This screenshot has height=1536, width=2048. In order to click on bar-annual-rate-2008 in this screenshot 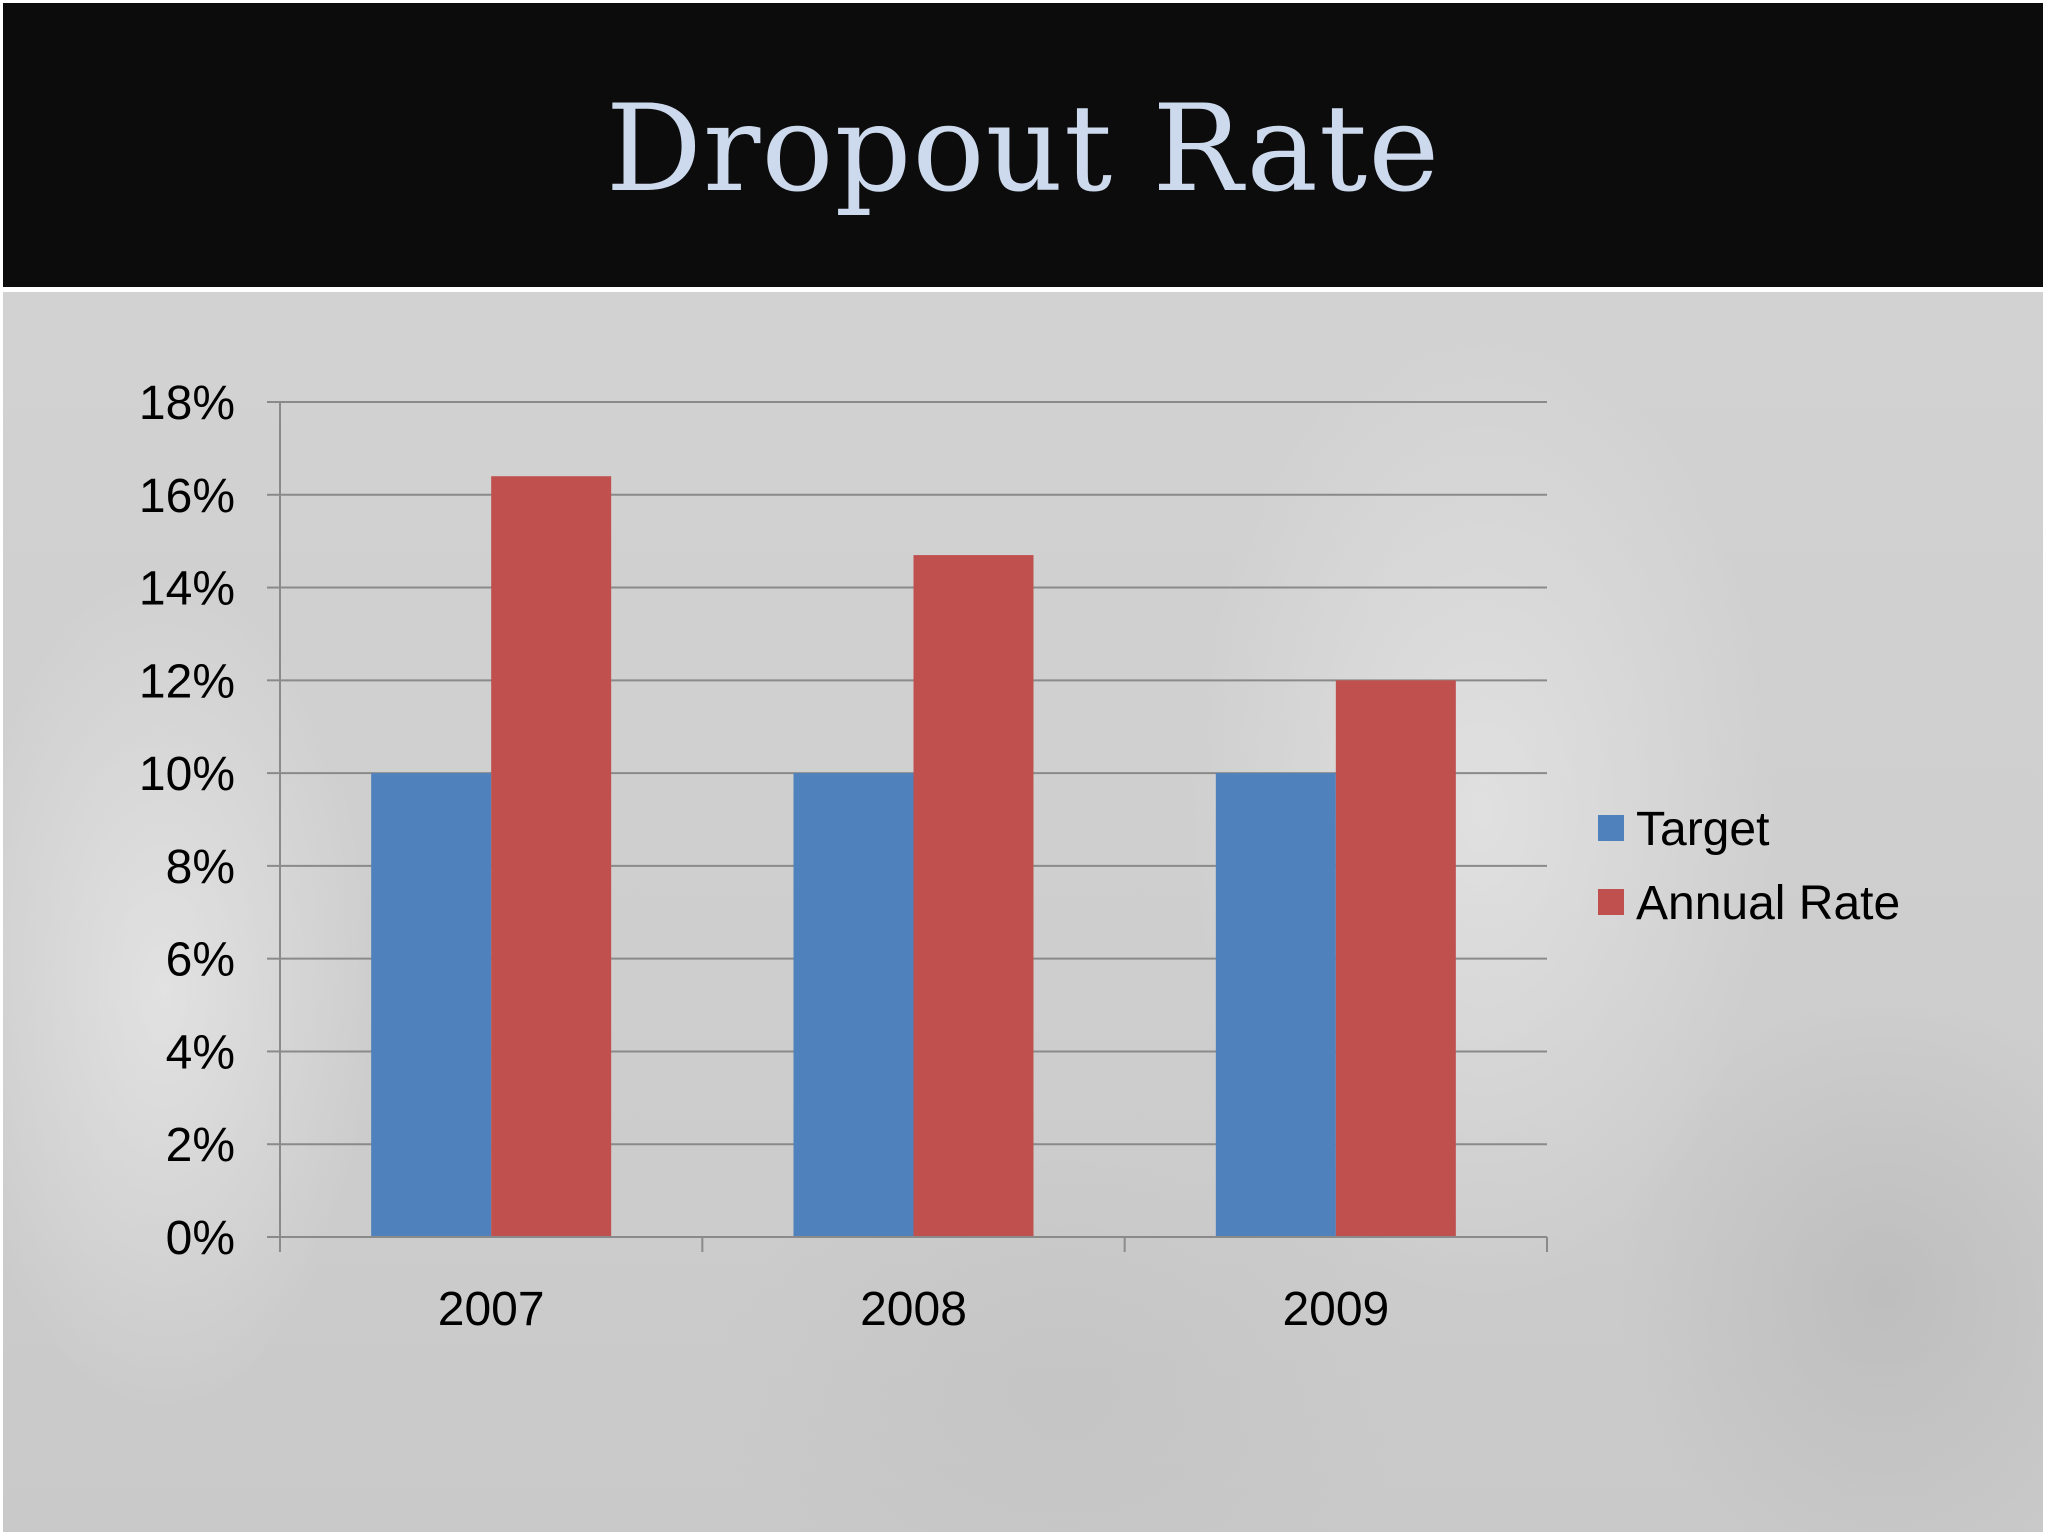, I will do `click(973, 896)`.